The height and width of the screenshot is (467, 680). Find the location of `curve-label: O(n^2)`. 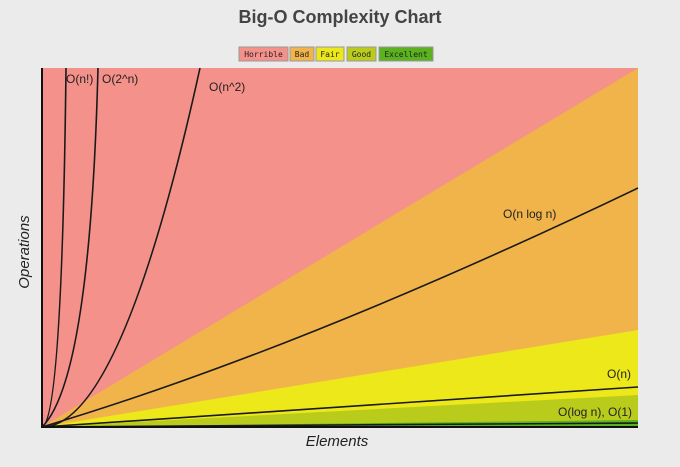

curve-label: O(n^2) is located at coordinates (227, 87).